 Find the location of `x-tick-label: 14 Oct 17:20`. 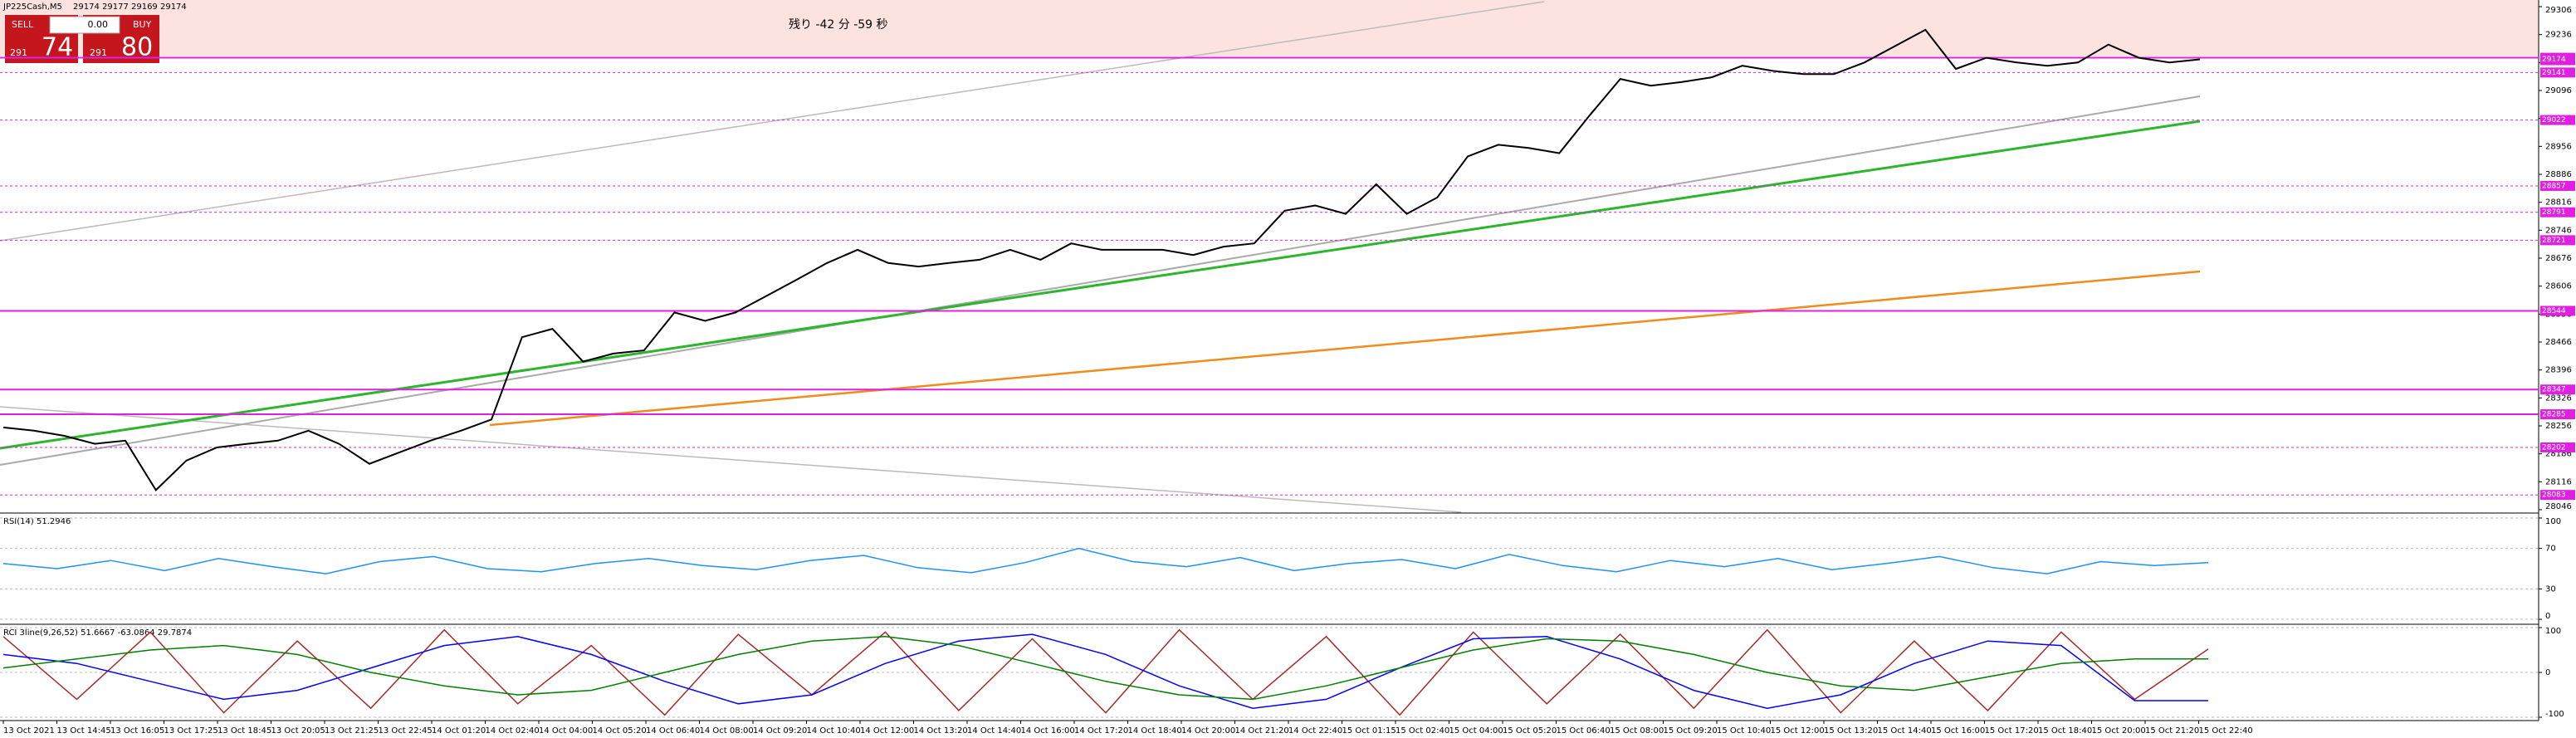

x-tick-label: 14 Oct 17:20 is located at coordinates (1101, 731).